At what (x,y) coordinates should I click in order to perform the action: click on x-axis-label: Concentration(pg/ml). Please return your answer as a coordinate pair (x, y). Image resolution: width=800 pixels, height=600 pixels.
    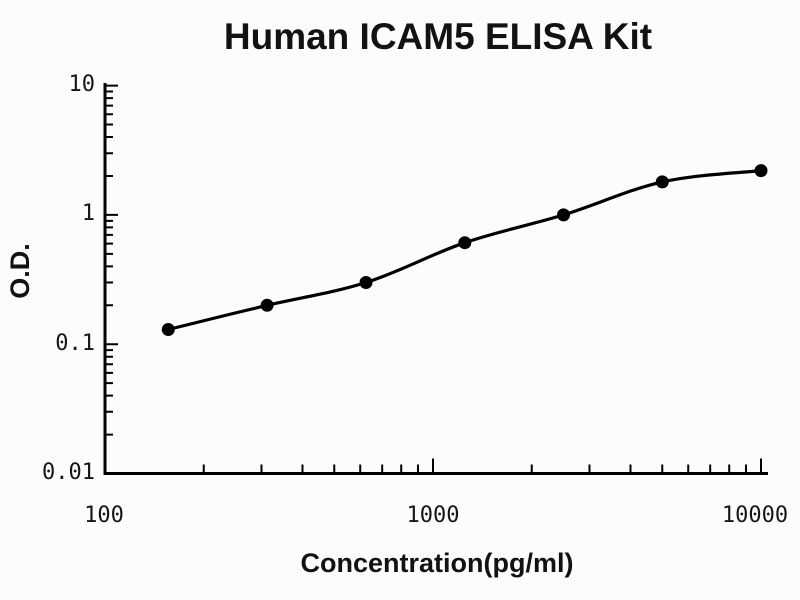
    Looking at the image, I should click on (437, 563).